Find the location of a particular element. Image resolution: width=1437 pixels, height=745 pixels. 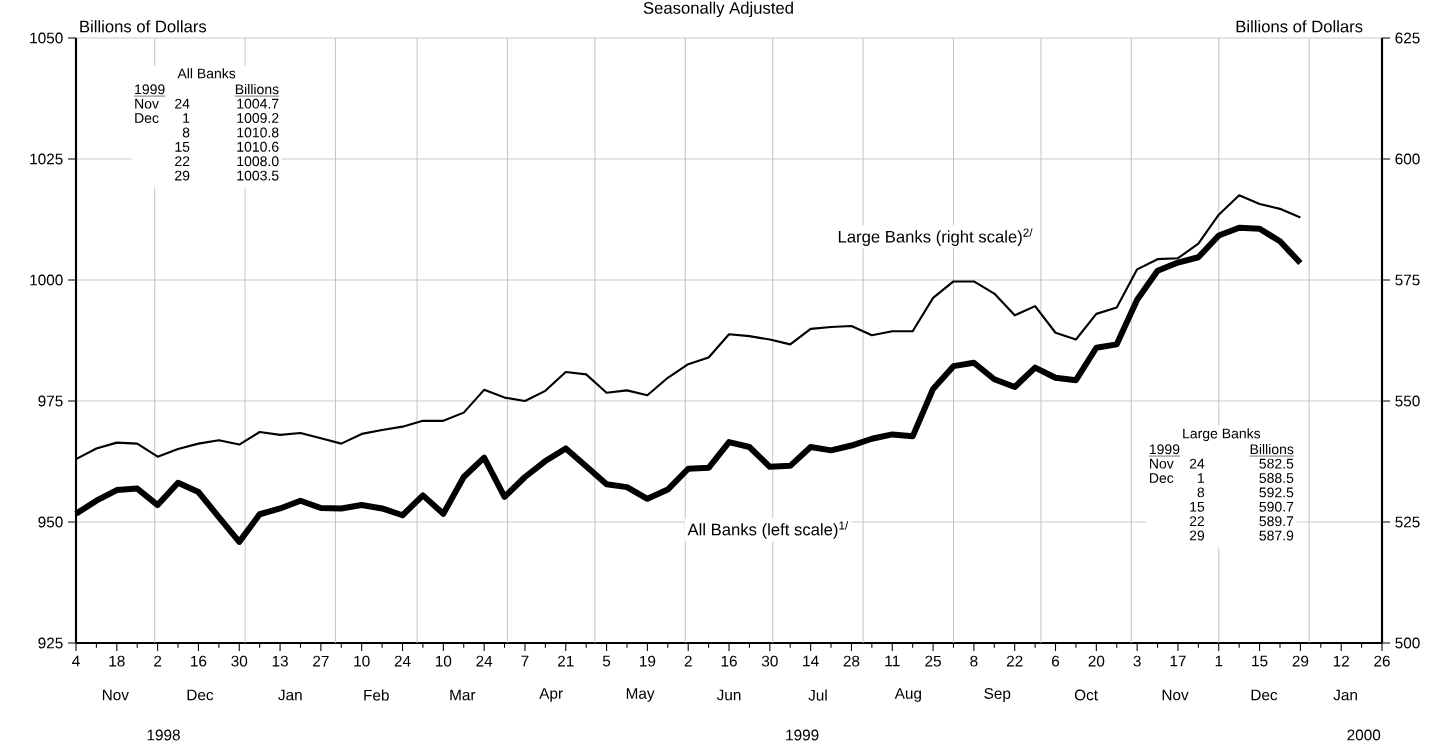

x-tick-label: 26 is located at coordinates (1382, 661).